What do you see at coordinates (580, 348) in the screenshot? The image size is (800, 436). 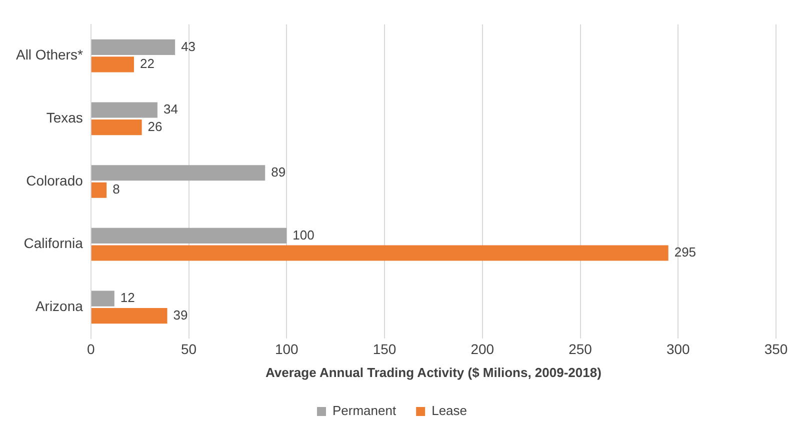 I see `x-tick-label: 250` at bounding box center [580, 348].